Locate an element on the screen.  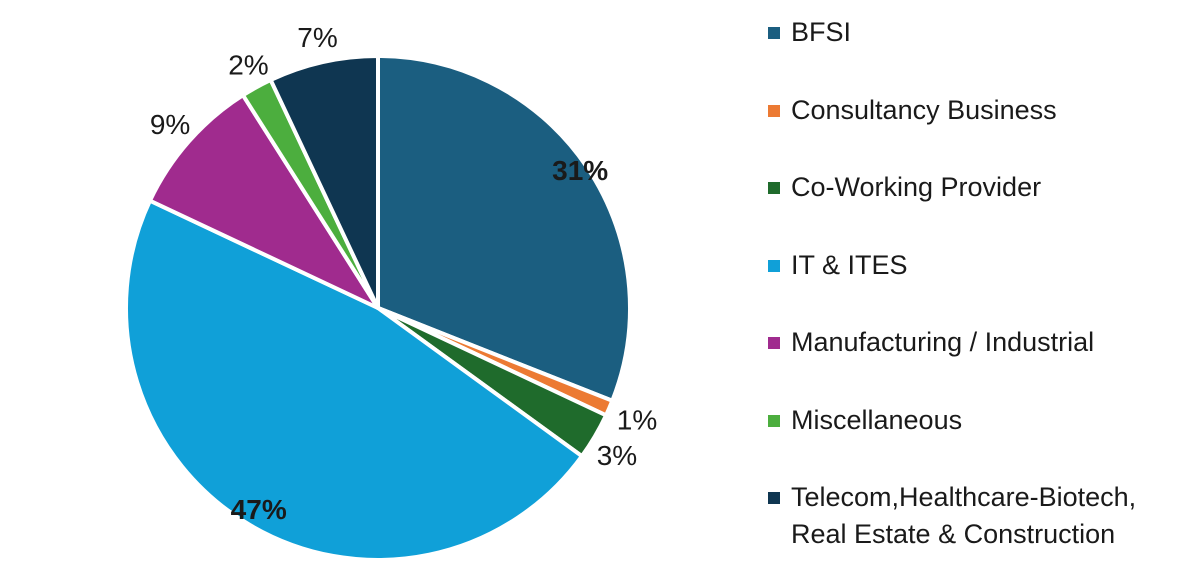
legend-swatch-consultancy is located at coordinates (774, 110).